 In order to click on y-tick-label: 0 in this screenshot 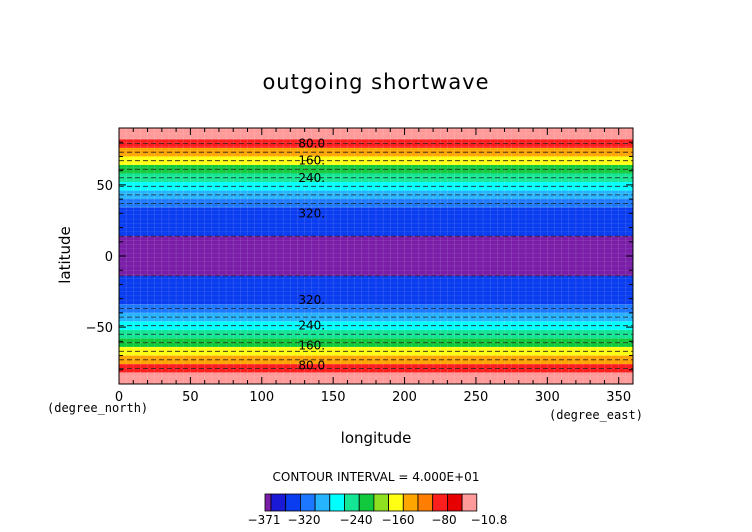, I will do `click(109, 257)`.